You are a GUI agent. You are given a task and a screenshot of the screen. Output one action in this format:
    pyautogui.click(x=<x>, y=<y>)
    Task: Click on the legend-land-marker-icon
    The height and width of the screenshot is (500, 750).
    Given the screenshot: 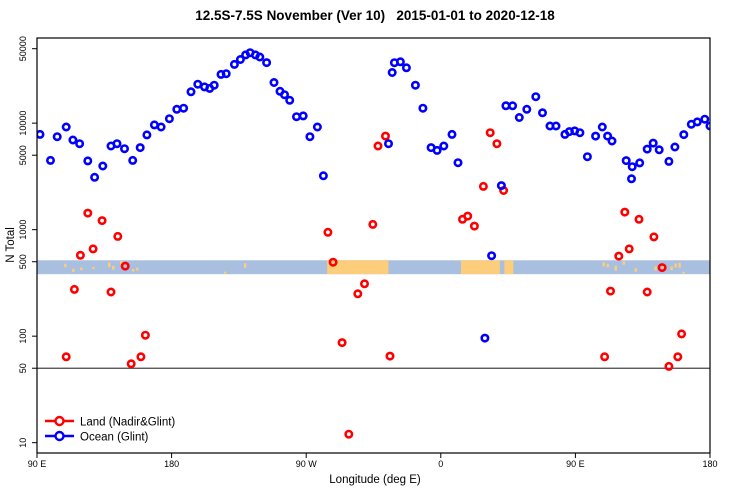 What is the action you would take?
    pyautogui.click(x=59, y=421)
    